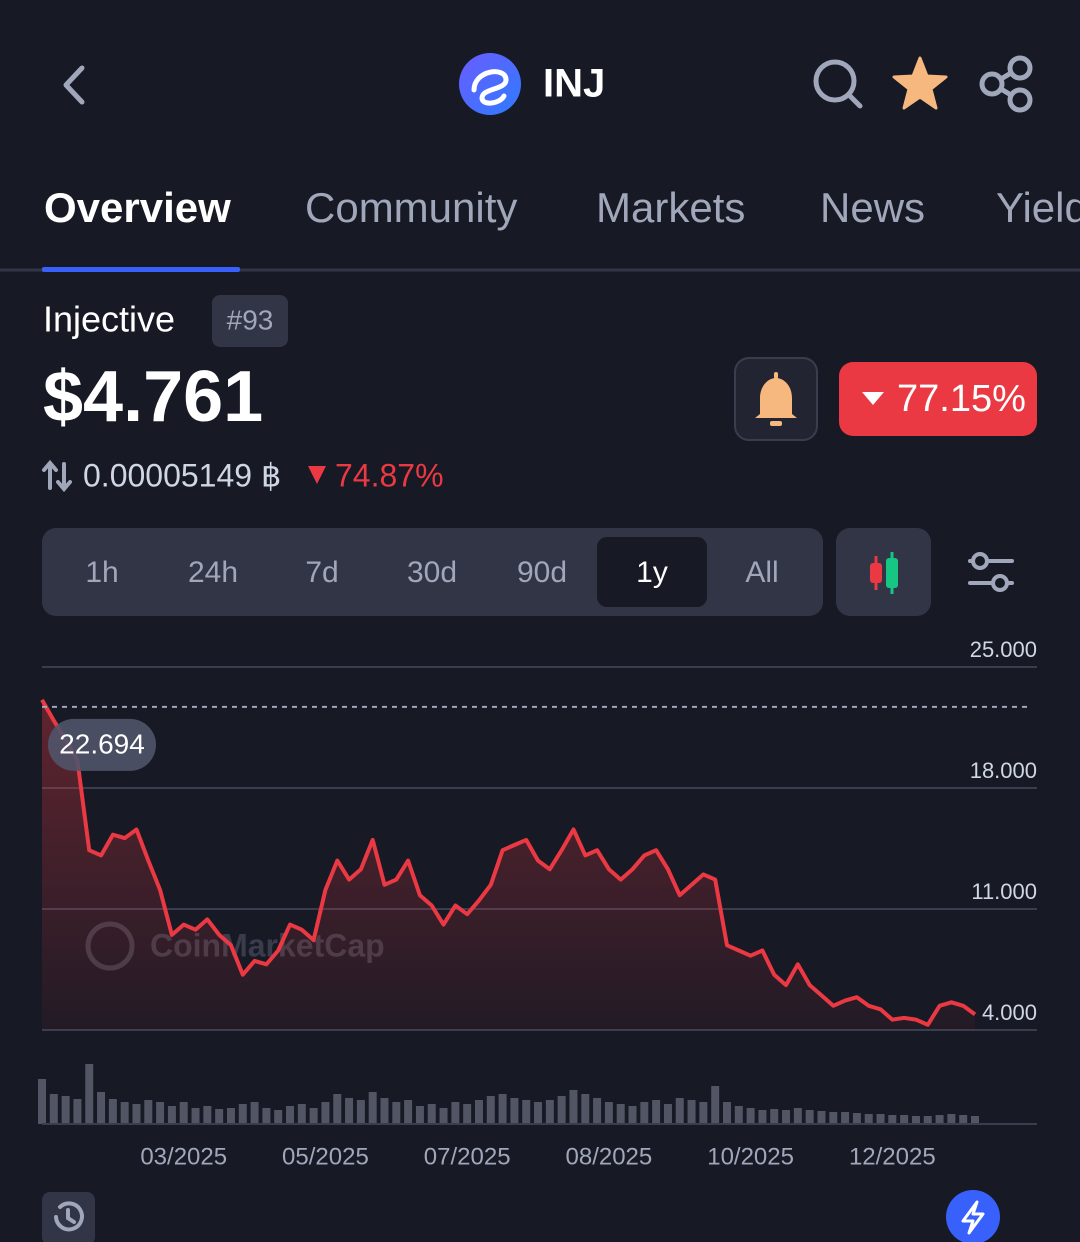 The width and height of the screenshot is (1080, 1242). What do you see at coordinates (872, 207) in the screenshot?
I see `tab: News` at bounding box center [872, 207].